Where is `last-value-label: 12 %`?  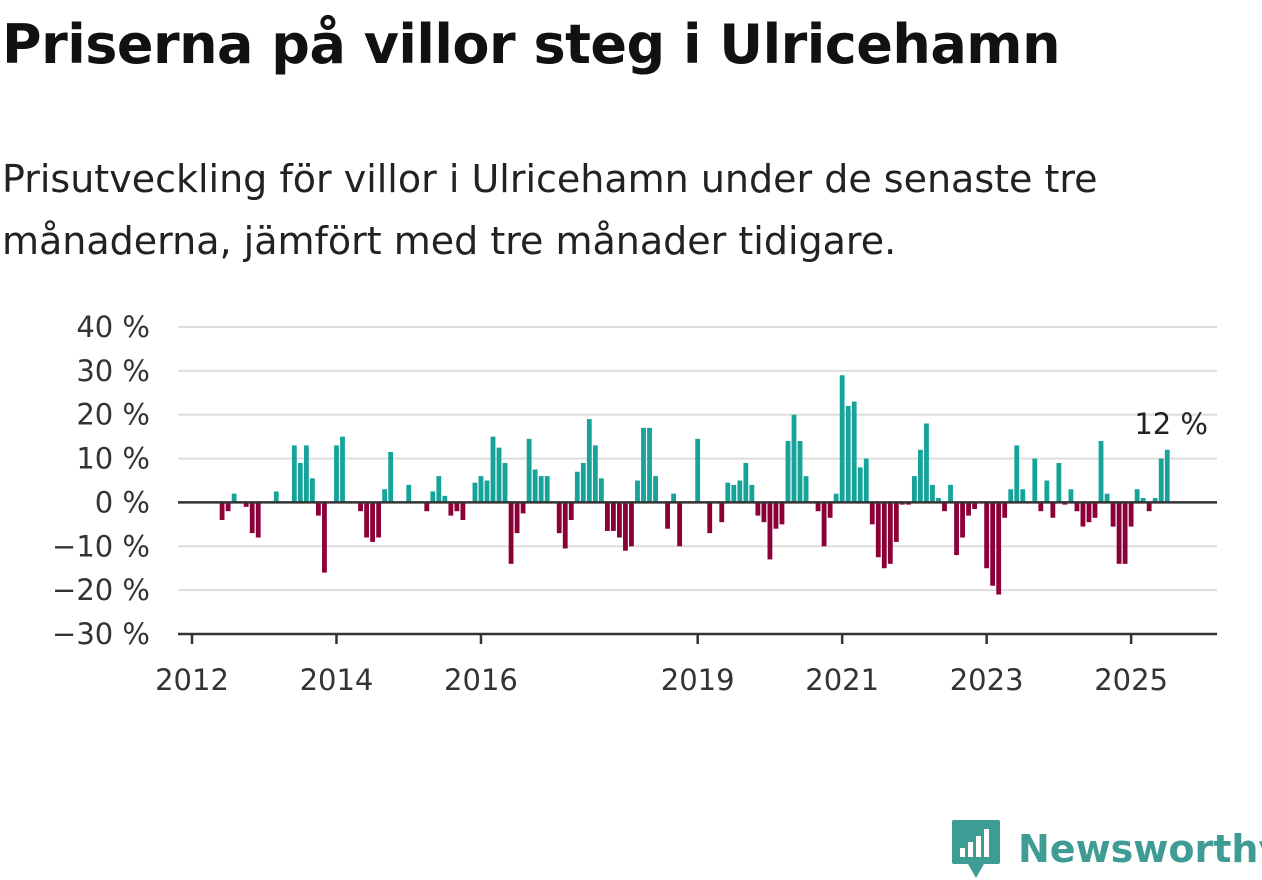
last-value-label: 12 % is located at coordinates (1171, 424).